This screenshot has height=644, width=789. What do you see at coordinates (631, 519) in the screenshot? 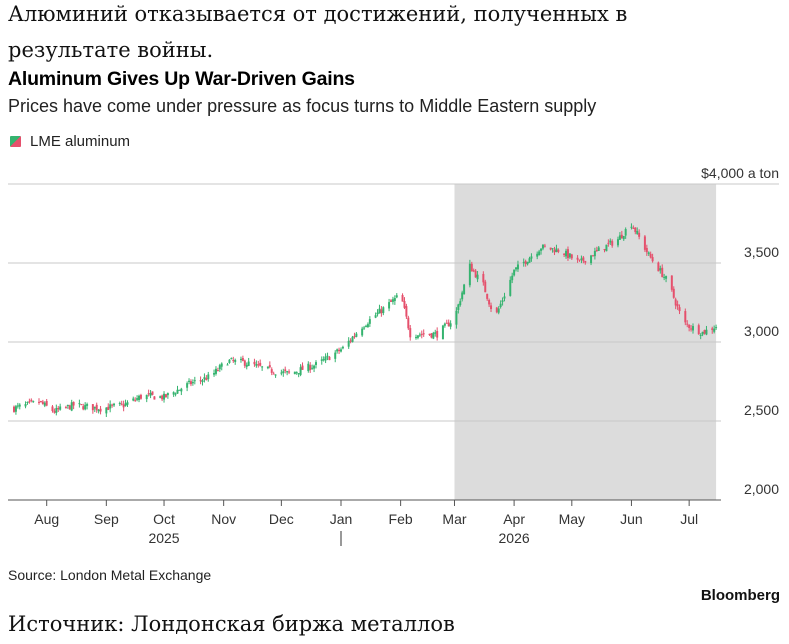
I see `x-tick-label: Jun` at bounding box center [631, 519].